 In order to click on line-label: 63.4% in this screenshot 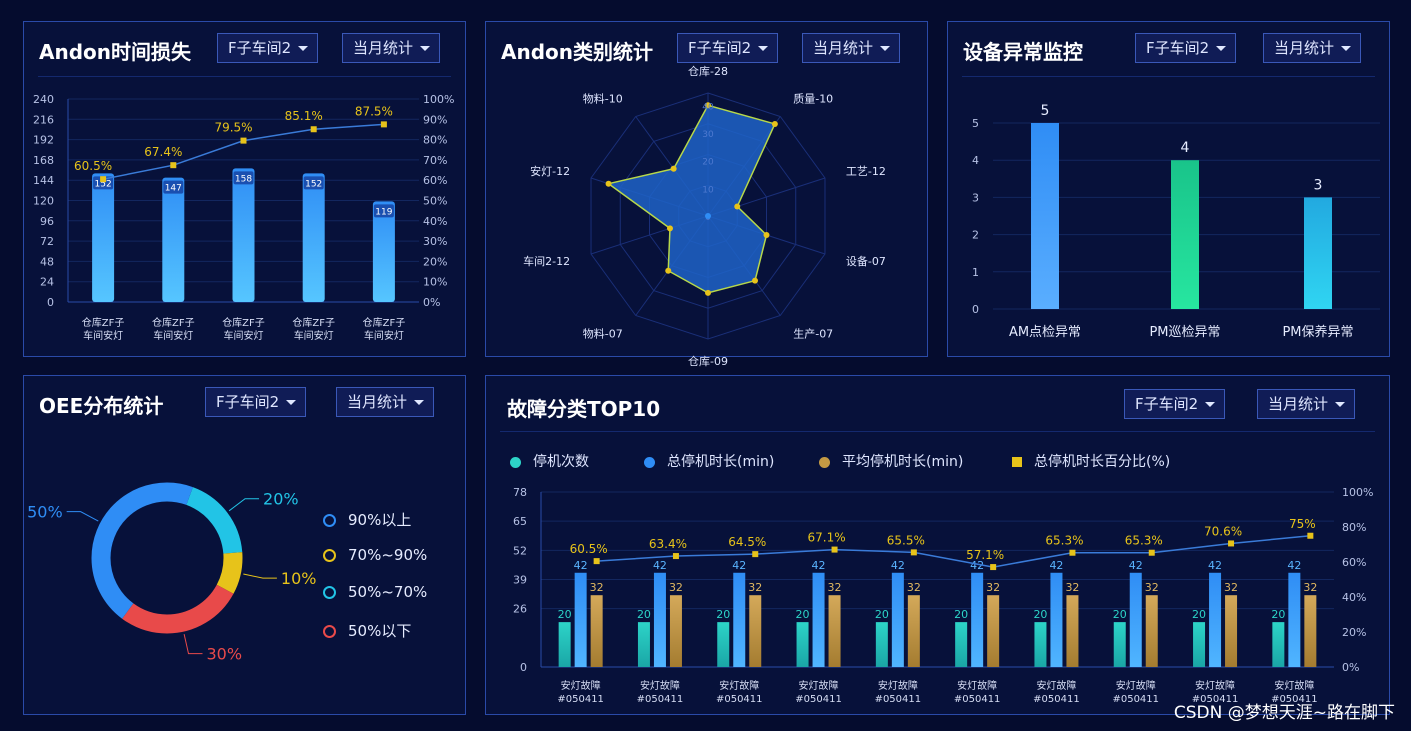, I will do `click(668, 544)`.